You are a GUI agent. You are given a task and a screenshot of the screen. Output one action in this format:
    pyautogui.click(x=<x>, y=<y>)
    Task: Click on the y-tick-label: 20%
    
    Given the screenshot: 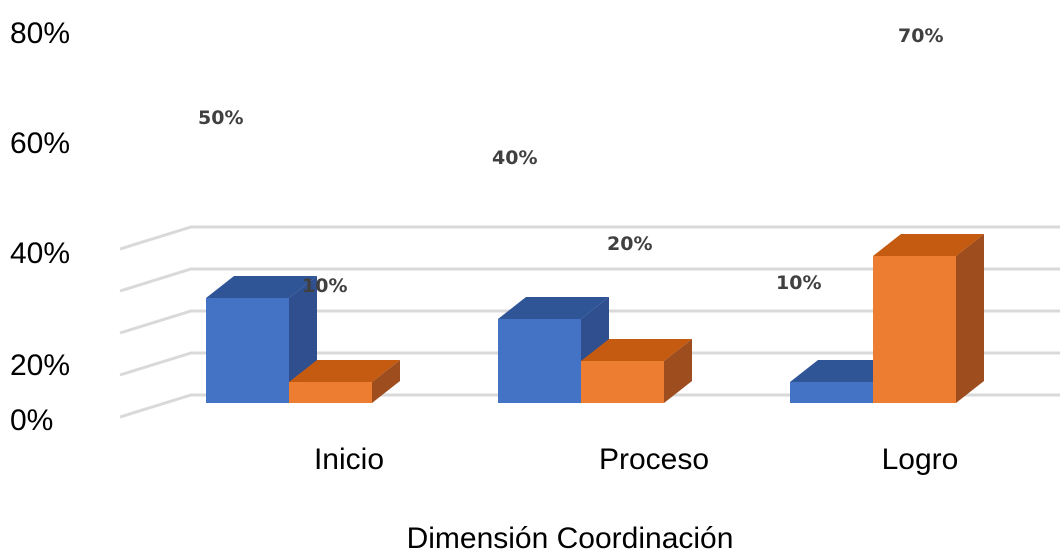 What is the action you would take?
    pyautogui.click(x=40, y=365)
    